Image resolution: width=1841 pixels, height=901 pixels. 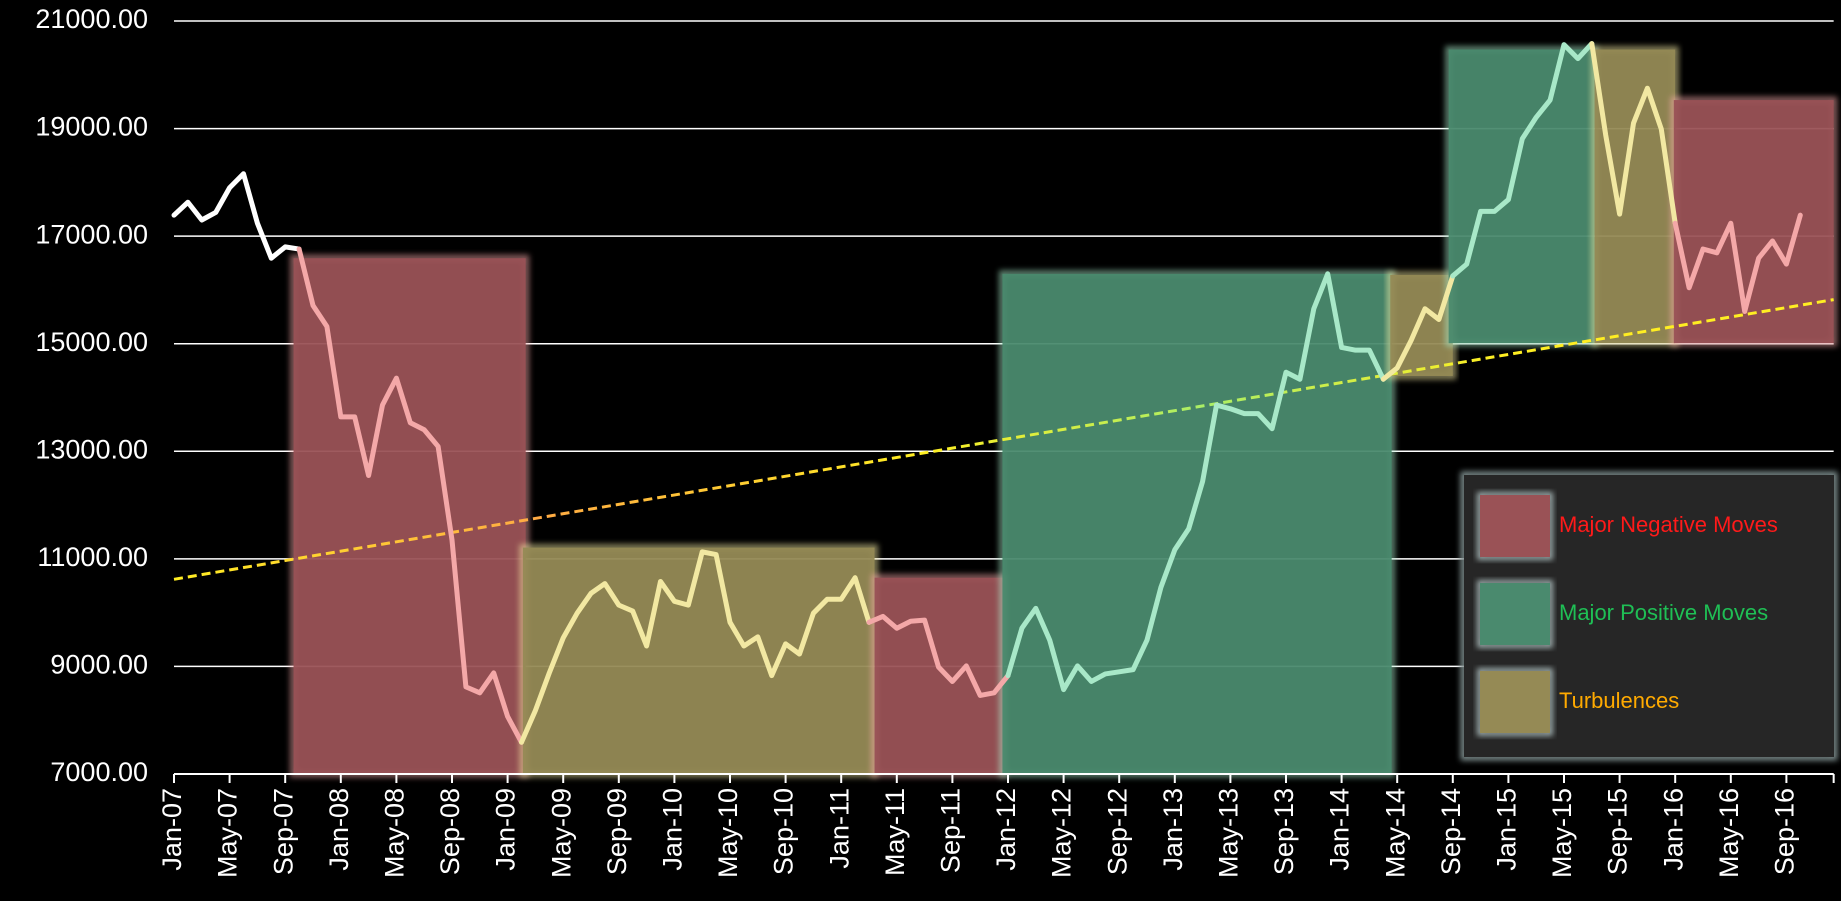 What do you see at coordinates (395, 833) in the screenshot?
I see `x-tick-label: May-08` at bounding box center [395, 833].